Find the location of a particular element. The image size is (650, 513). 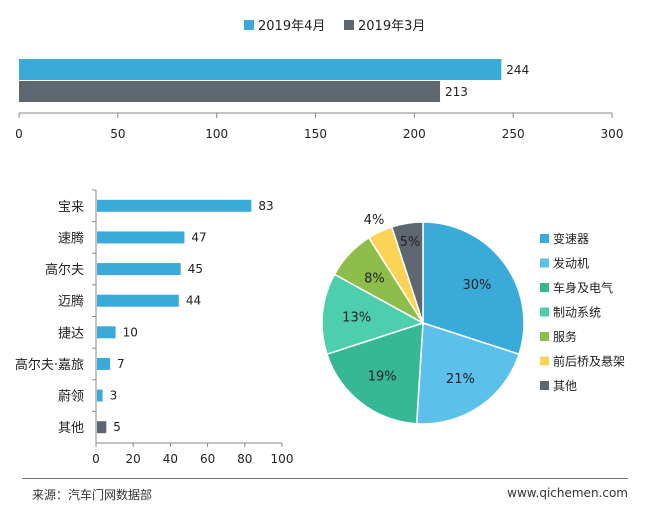

pie-legend-label-1: 变速器 is located at coordinates (571, 238).